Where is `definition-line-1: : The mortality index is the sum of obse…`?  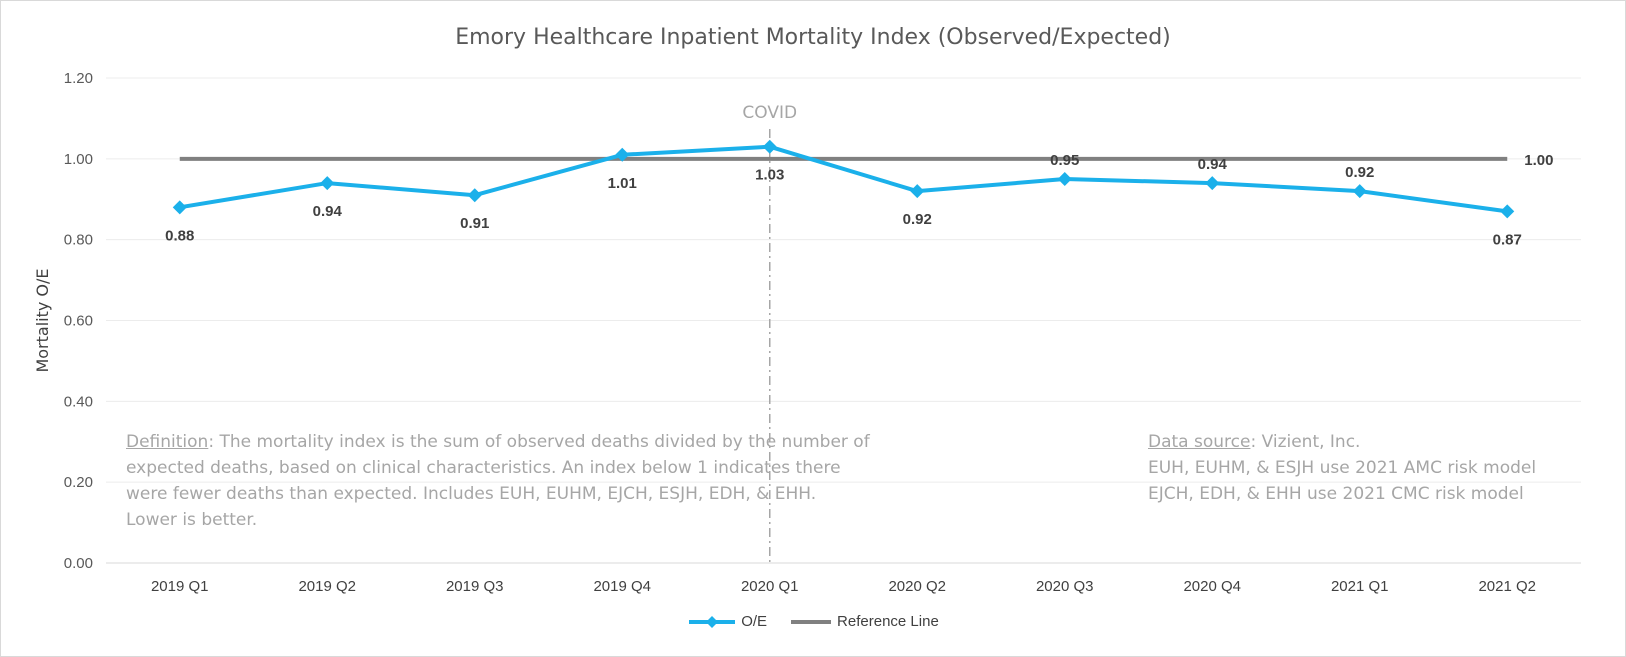
definition-line-1: : The mortality index is the sum of obse… is located at coordinates (539, 442).